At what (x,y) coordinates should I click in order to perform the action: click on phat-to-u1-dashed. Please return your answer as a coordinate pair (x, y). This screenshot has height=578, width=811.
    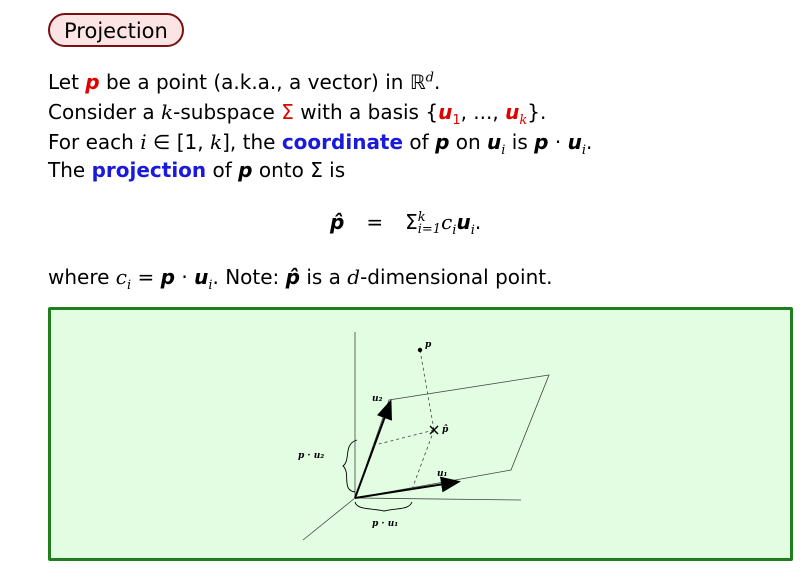
    Looking at the image, I should click on (422, 461).